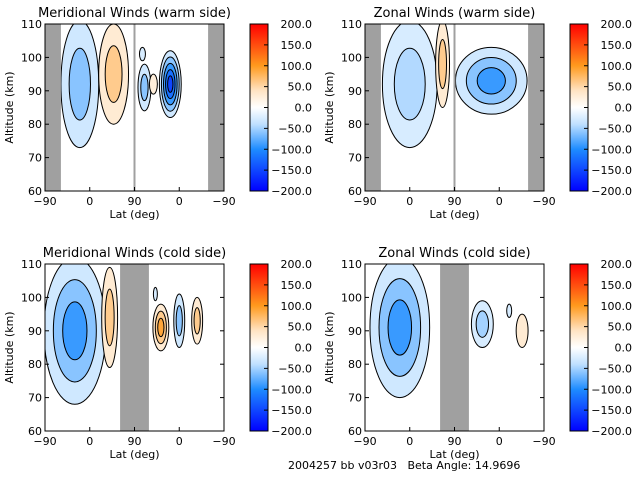  What do you see at coordinates (455, 13) in the screenshot?
I see `chart-title: Zonal Winds (warm side)` at bounding box center [455, 13].